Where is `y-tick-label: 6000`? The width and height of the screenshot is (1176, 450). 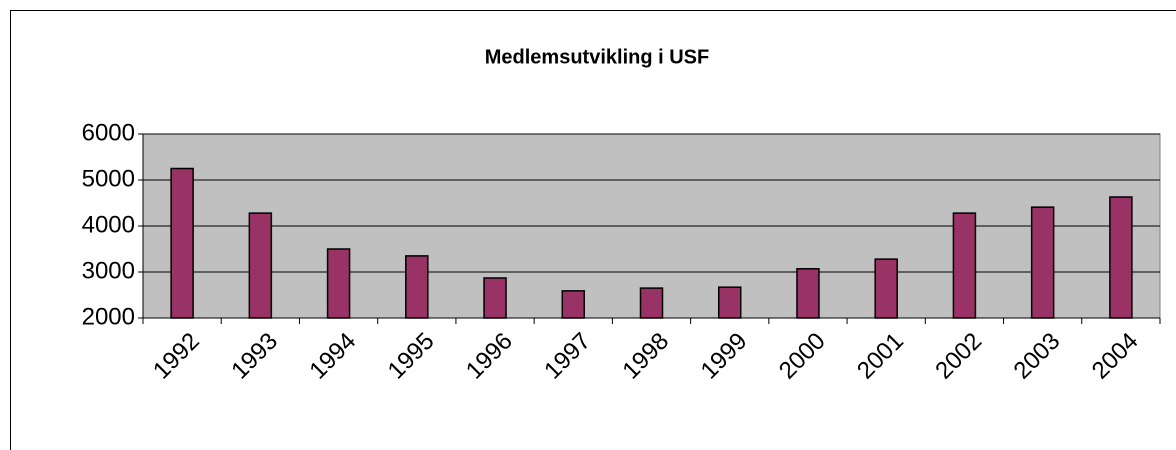
y-tick-label: 6000 is located at coordinates (108, 132).